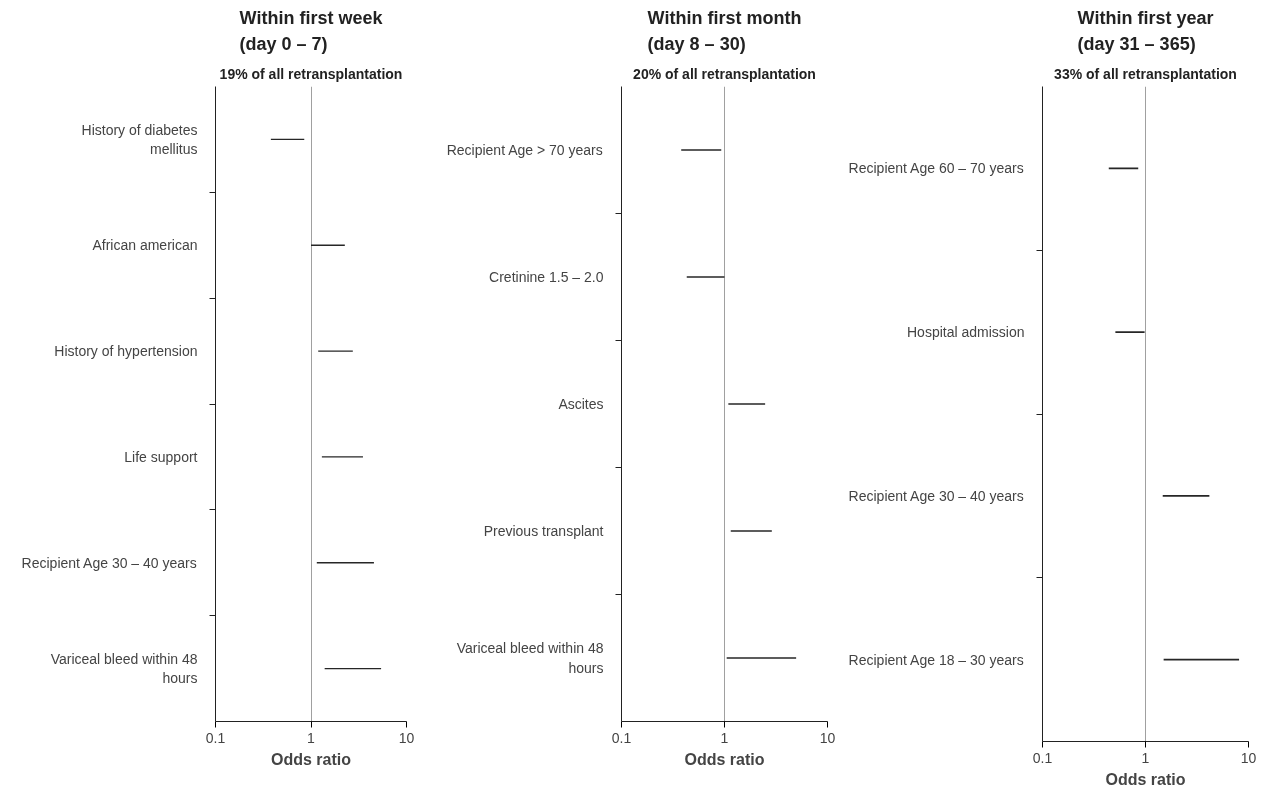  Describe the element at coordinates (966, 332) in the screenshot. I see `y-tick-label: Hospital admission` at that location.